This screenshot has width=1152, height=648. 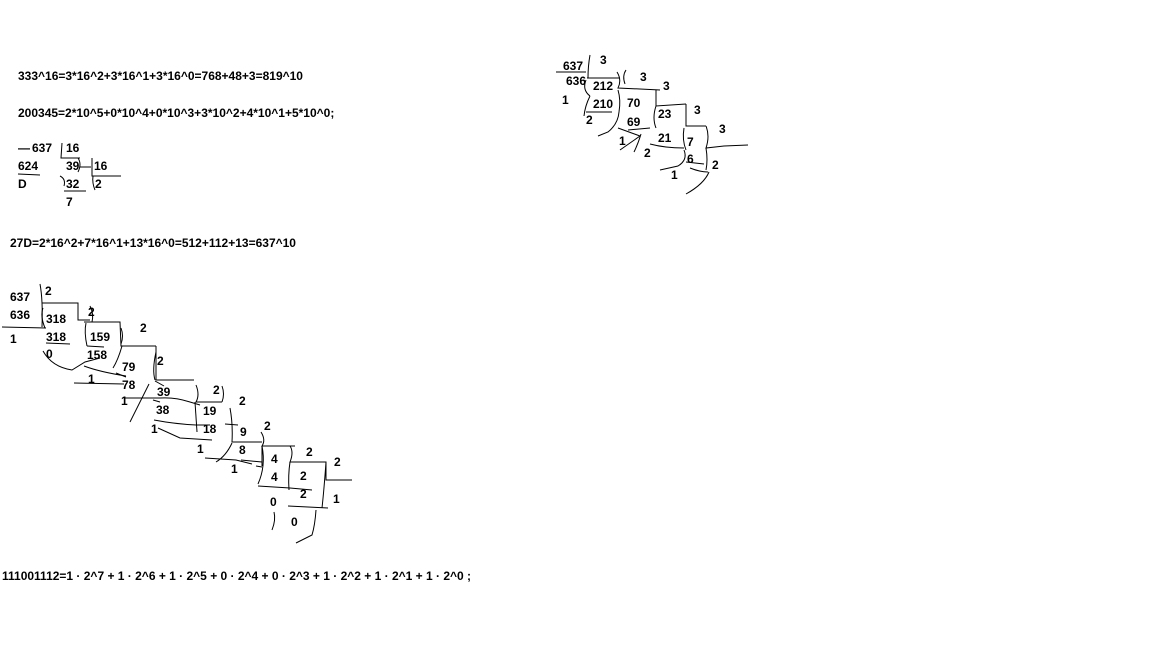 What do you see at coordinates (13, 339) in the screenshot?
I see `bin-remainder-1: 1` at bounding box center [13, 339].